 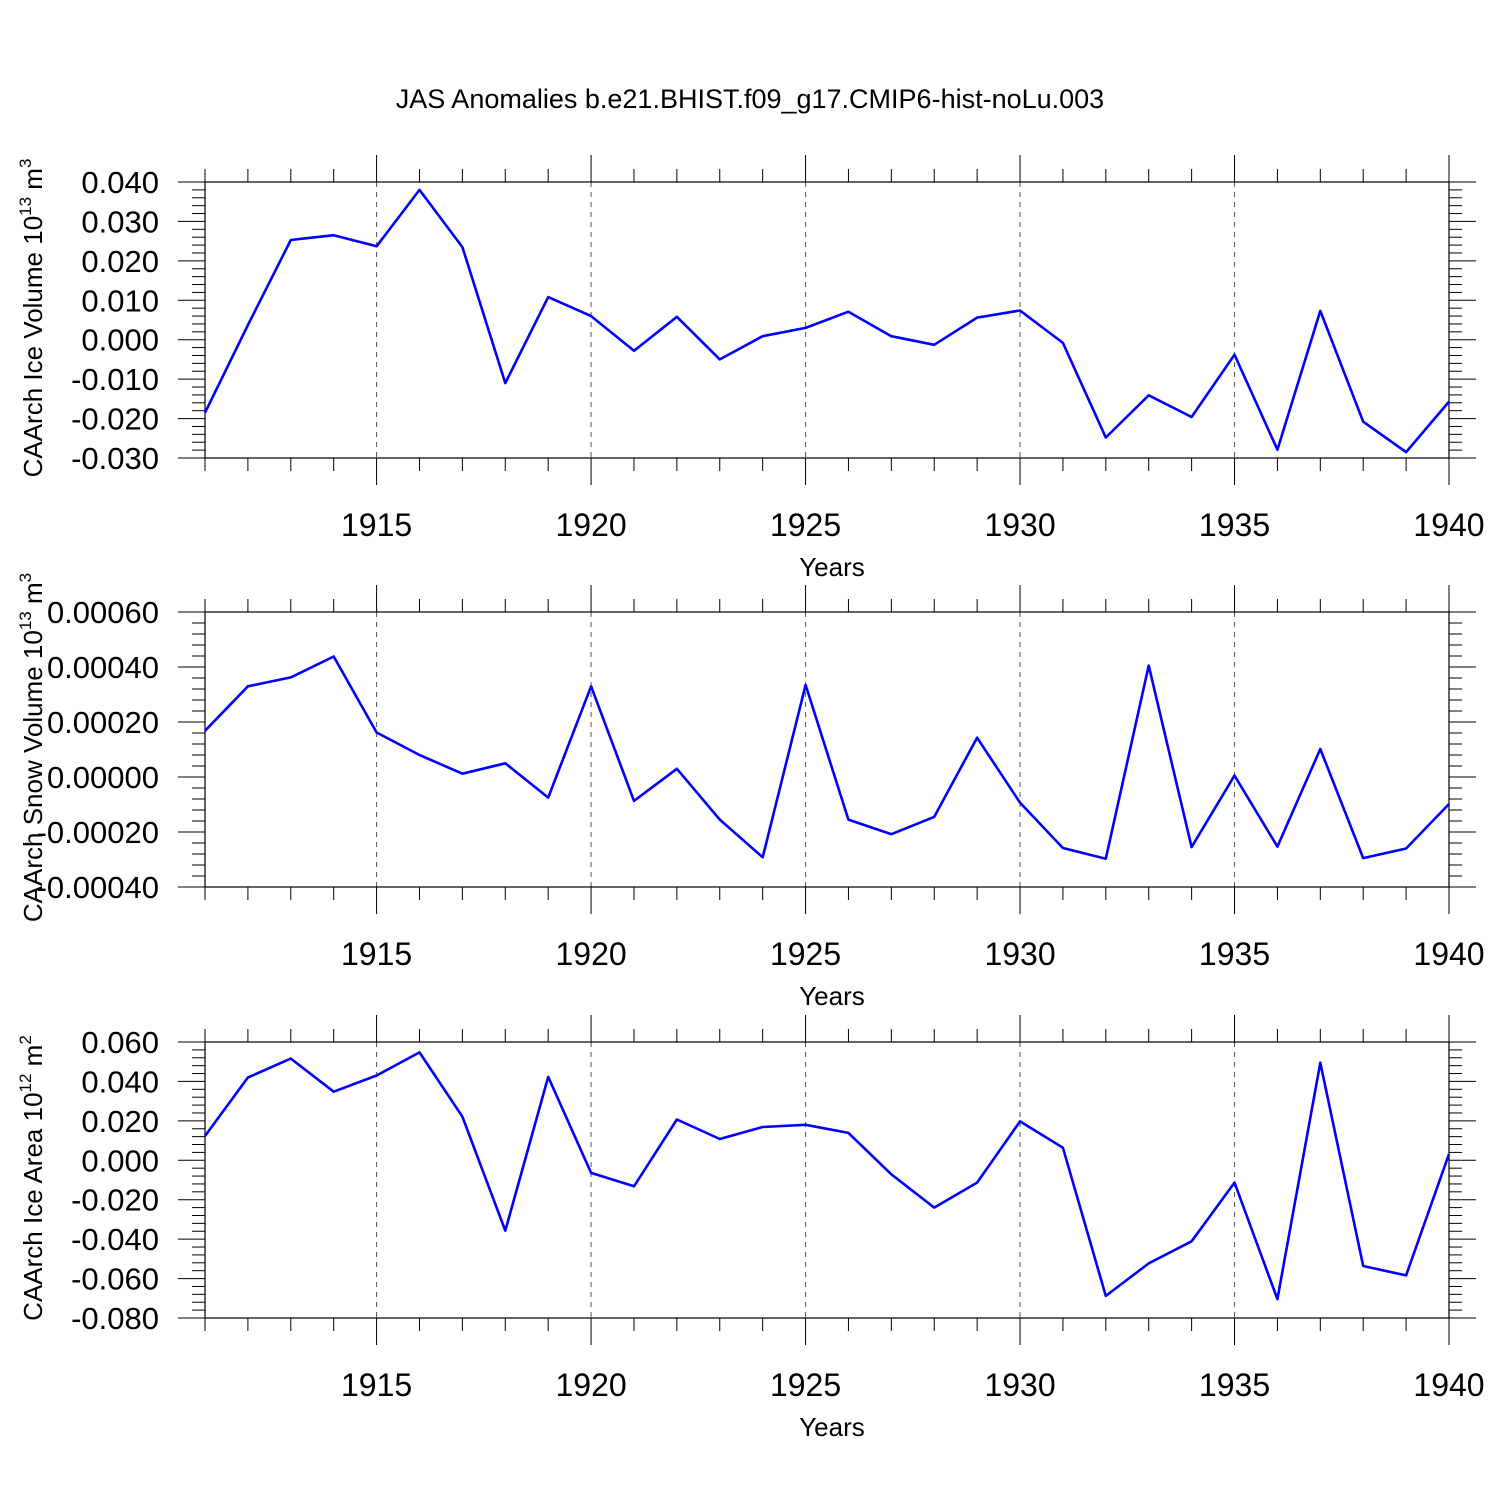 What do you see at coordinates (103, 612) in the screenshot?
I see `y-tick-label: 0.00060` at bounding box center [103, 612].